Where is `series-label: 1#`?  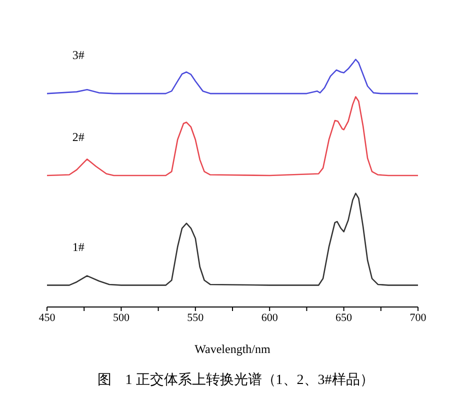 series-label: 1# is located at coordinates (78, 247).